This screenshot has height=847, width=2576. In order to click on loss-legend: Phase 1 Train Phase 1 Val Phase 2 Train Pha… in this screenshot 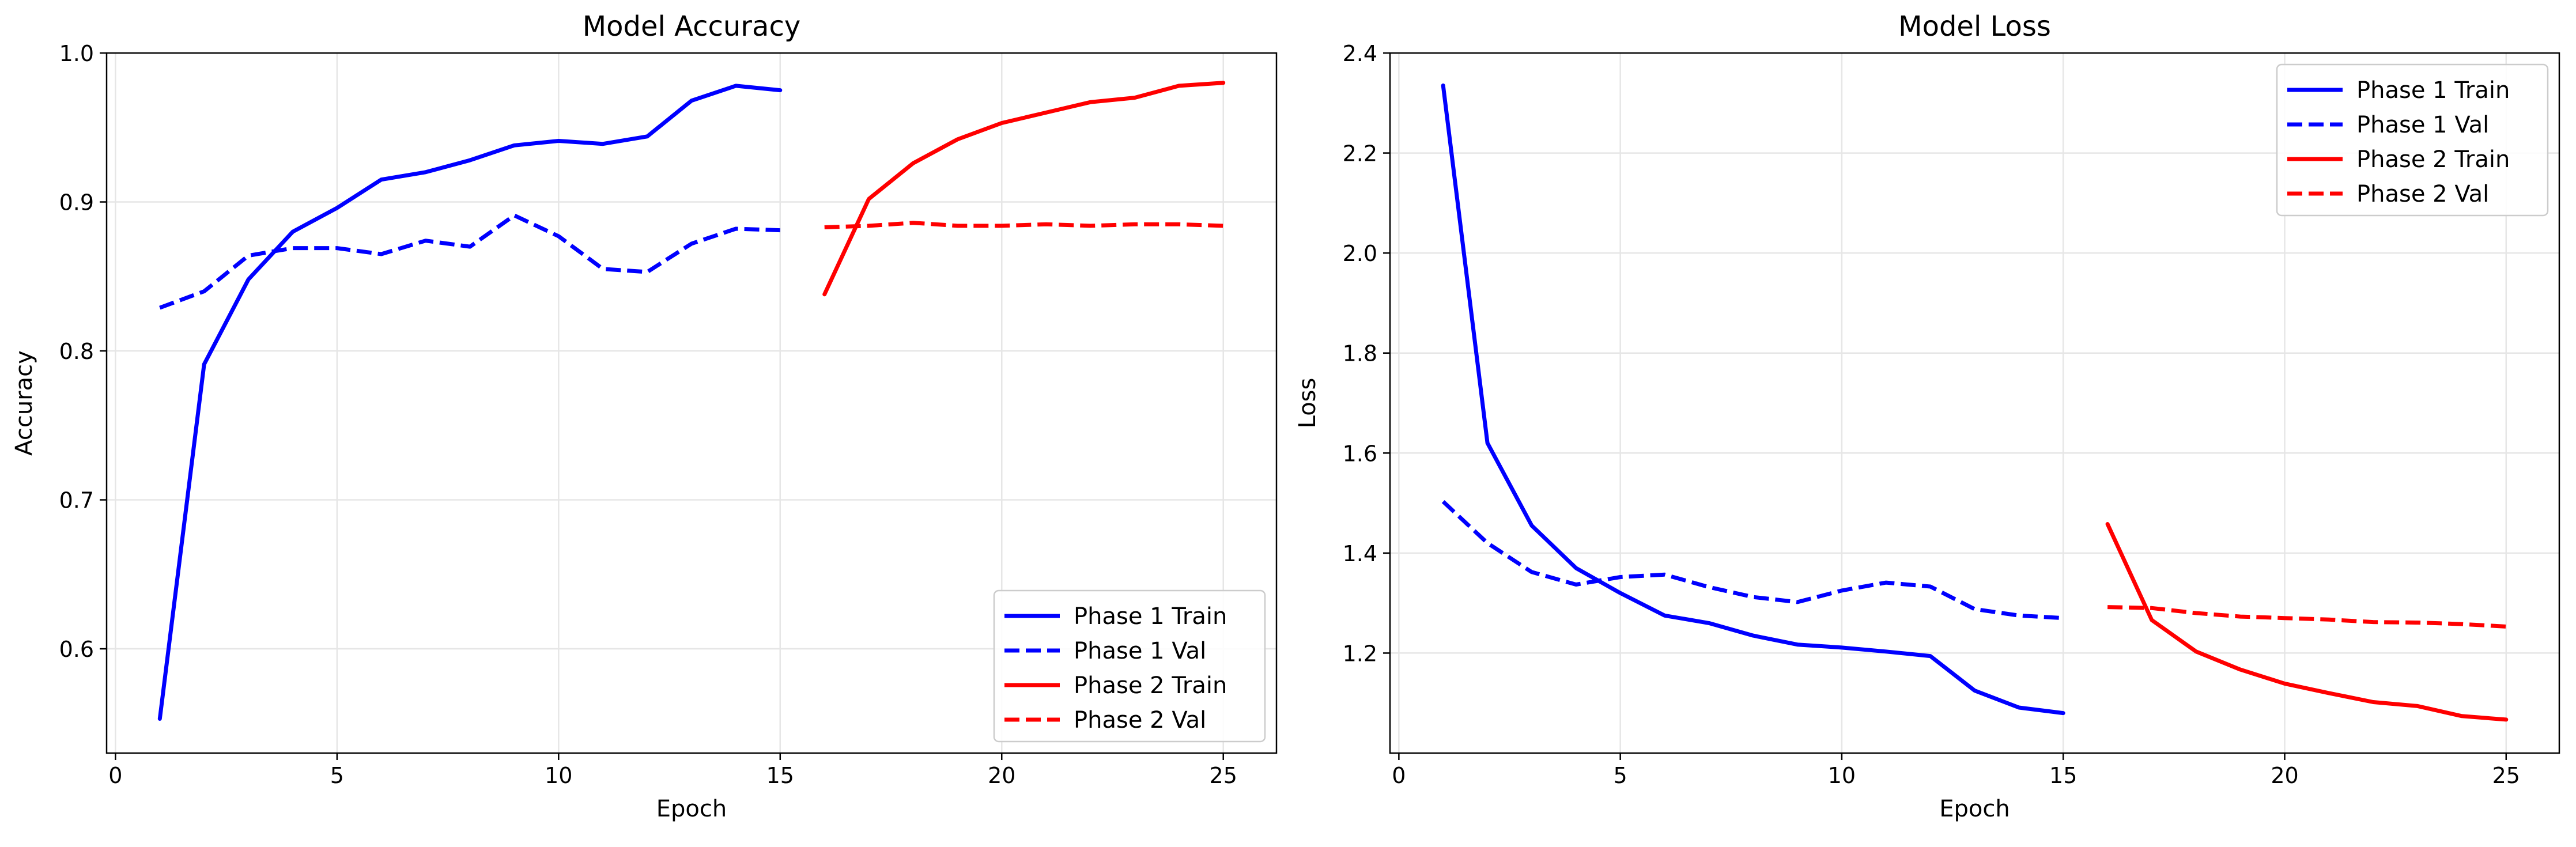, I will do `click(2412, 140)`.